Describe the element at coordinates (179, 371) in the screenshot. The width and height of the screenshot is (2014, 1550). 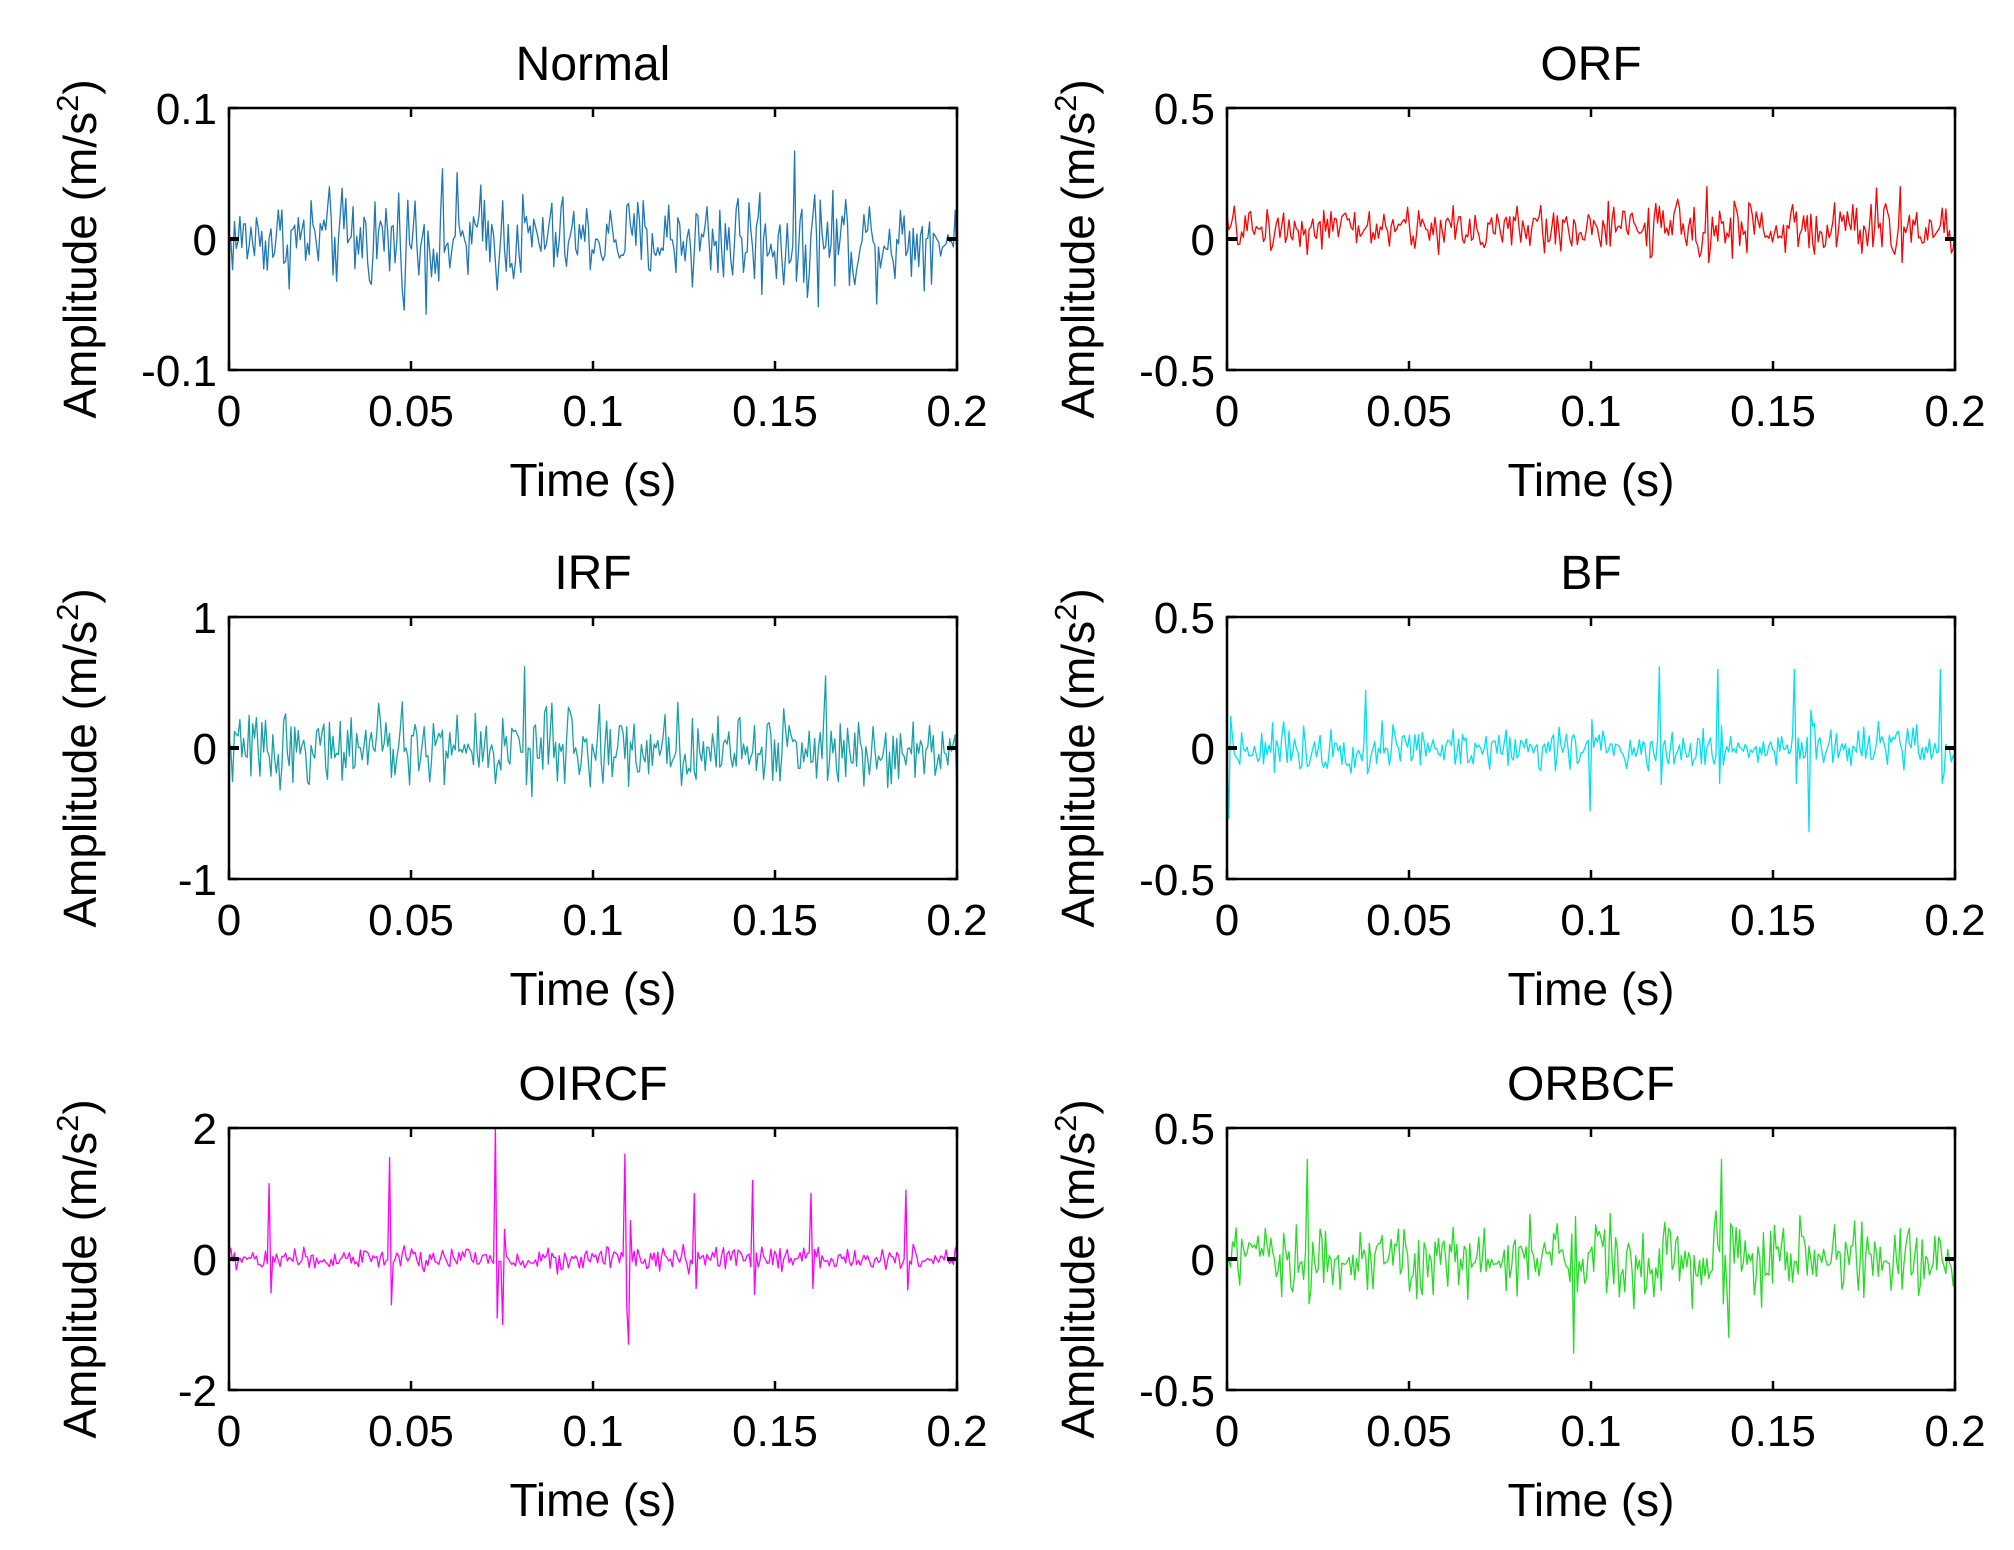
I see `y-tick-label: -0.1` at that location.